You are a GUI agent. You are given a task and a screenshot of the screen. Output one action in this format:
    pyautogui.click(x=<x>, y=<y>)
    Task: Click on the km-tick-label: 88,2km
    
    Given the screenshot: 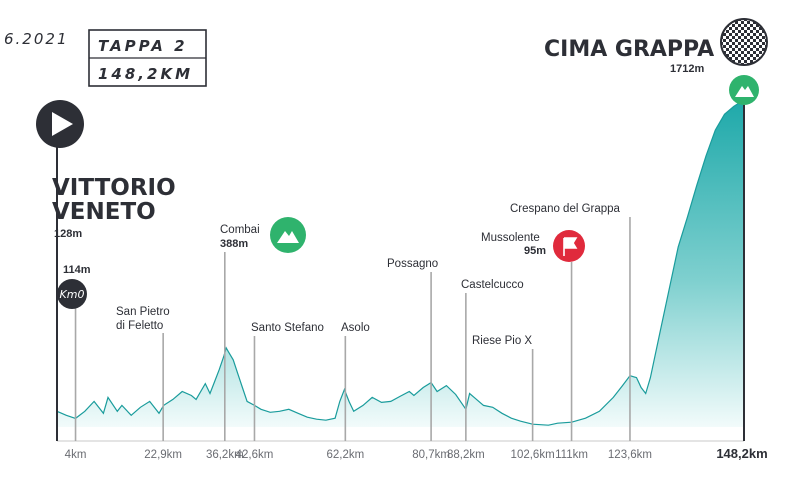 What is the action you would take?
    pyautogui.click(x=466, y=455)
    